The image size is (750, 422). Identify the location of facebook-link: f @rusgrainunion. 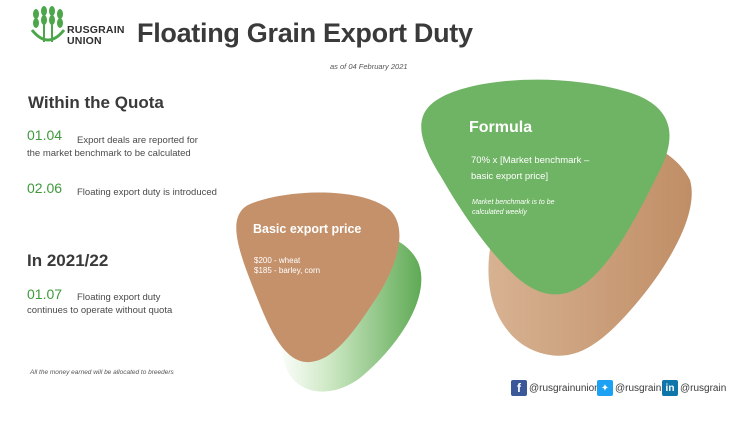
(555, 388).